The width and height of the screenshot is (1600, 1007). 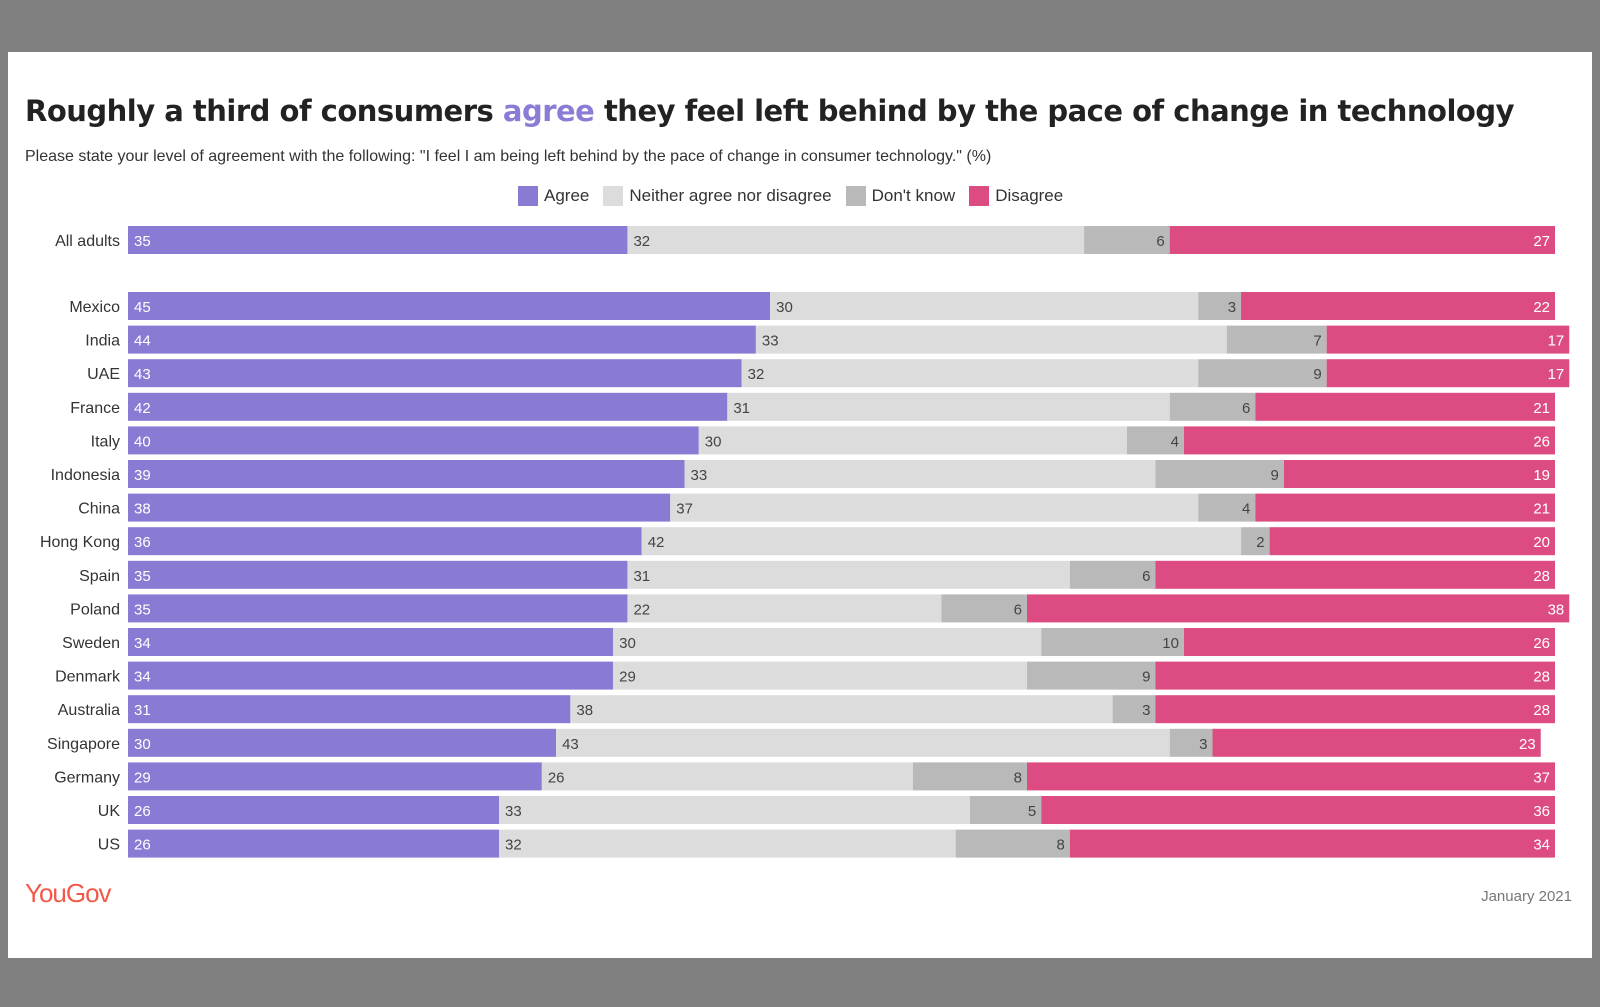 What do you see at coordinates (99, 509) in the screenshot?
I see `category-label: China` at bounding box center [99, 509].